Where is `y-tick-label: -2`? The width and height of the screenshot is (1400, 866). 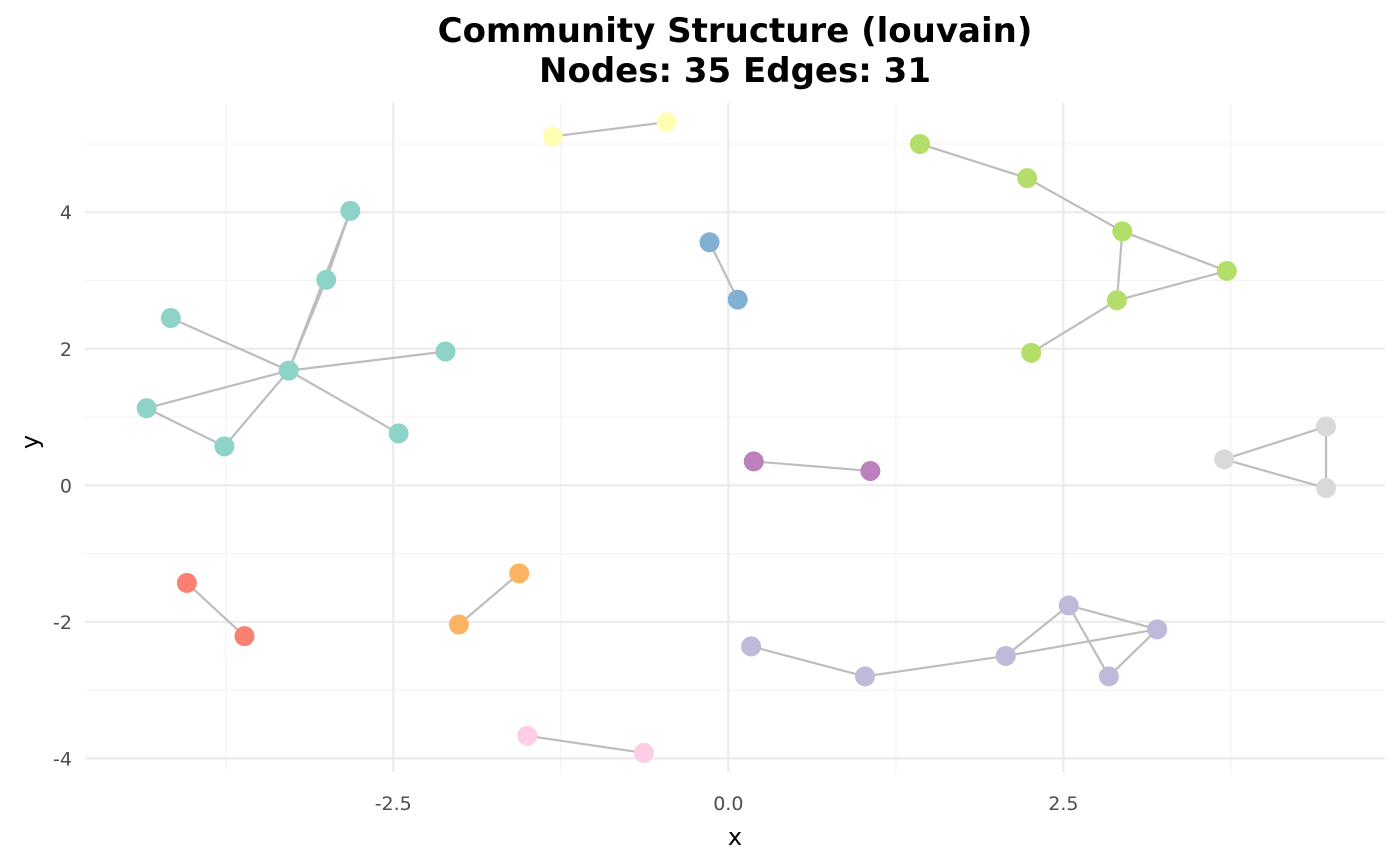 y-tick-label: -2 is located at coordinates (62, 623).